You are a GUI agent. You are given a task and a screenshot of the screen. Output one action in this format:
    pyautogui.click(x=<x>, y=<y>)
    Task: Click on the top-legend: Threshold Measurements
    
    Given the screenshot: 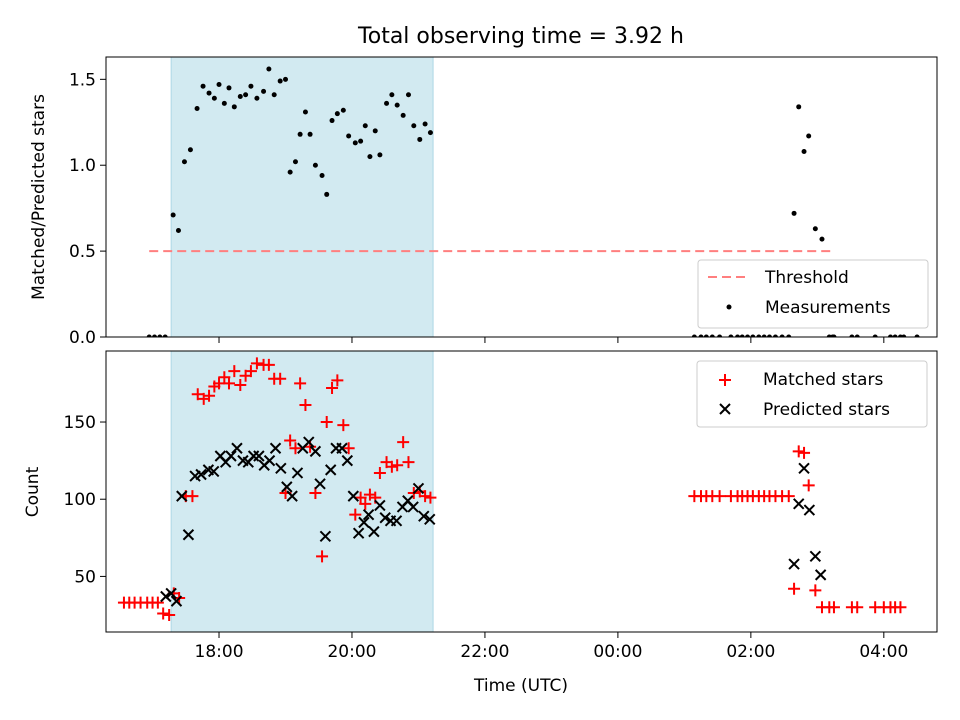 What is the action you would take?
    pyautogui.click(x=813, y=294)
    